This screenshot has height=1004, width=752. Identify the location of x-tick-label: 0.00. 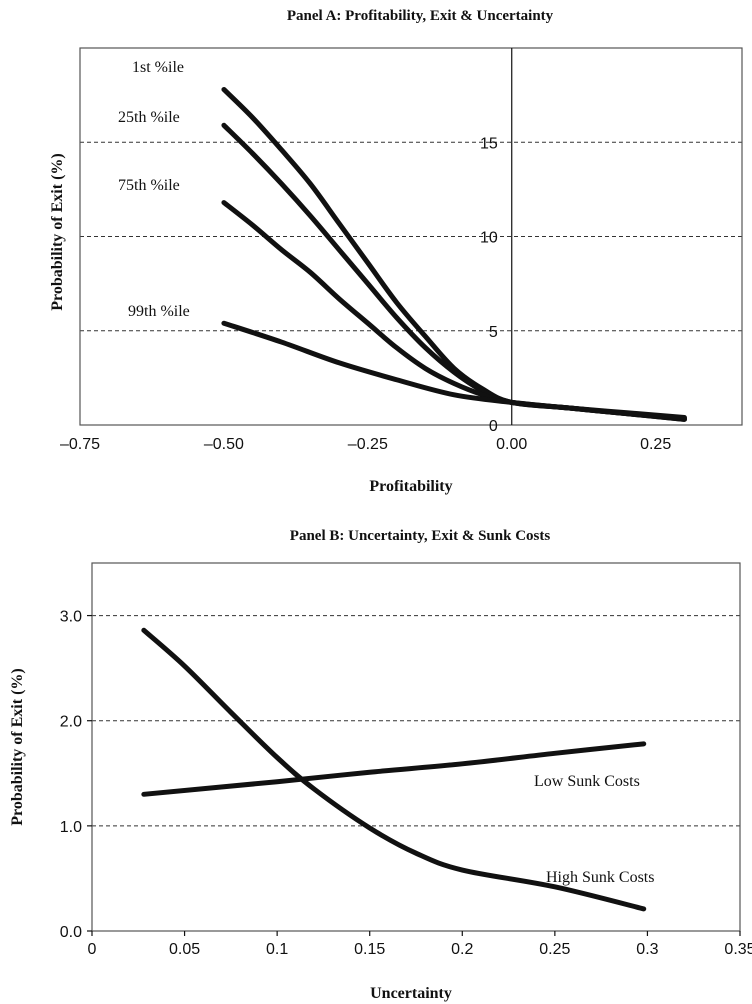
(511, 444).